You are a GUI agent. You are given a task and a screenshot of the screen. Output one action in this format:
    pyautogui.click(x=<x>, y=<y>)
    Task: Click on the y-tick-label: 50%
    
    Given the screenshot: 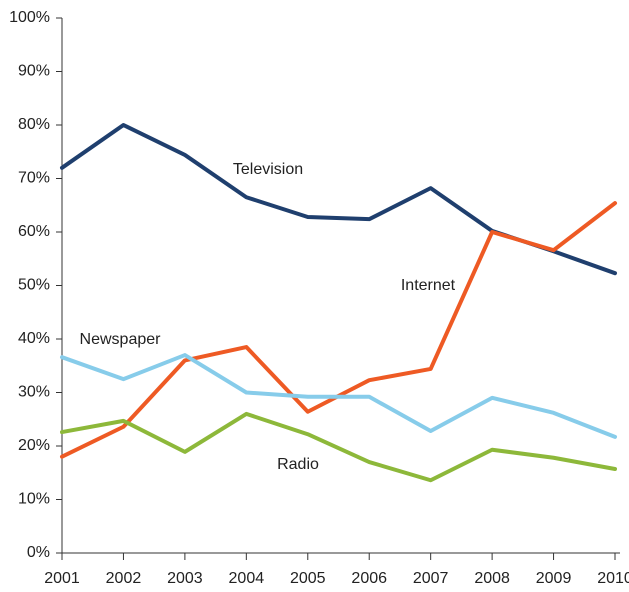 What is the action you would take?
    pyautogui.click(x=34, y=285)
    